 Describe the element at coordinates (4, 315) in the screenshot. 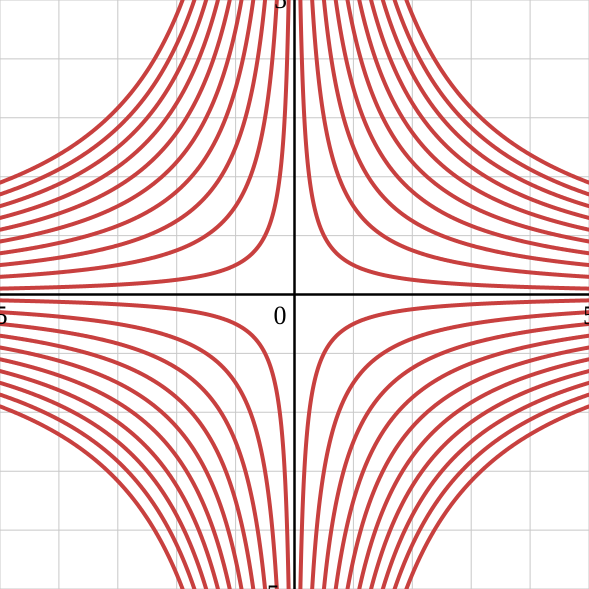

I see `tick-label-x-min: -5` at that location.